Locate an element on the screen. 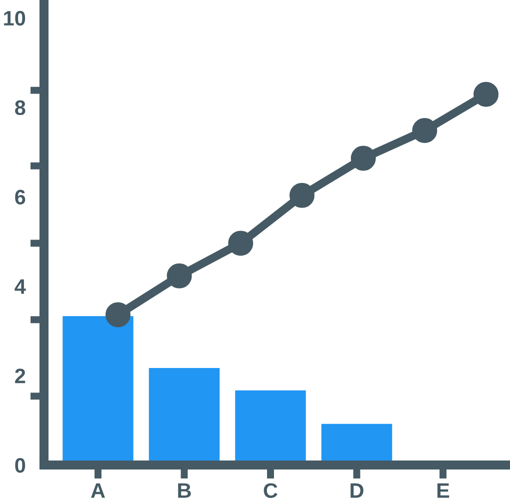 This screenshot has height=500, width=510. y-tick-label: 2 is located at coordinates (20, 376).